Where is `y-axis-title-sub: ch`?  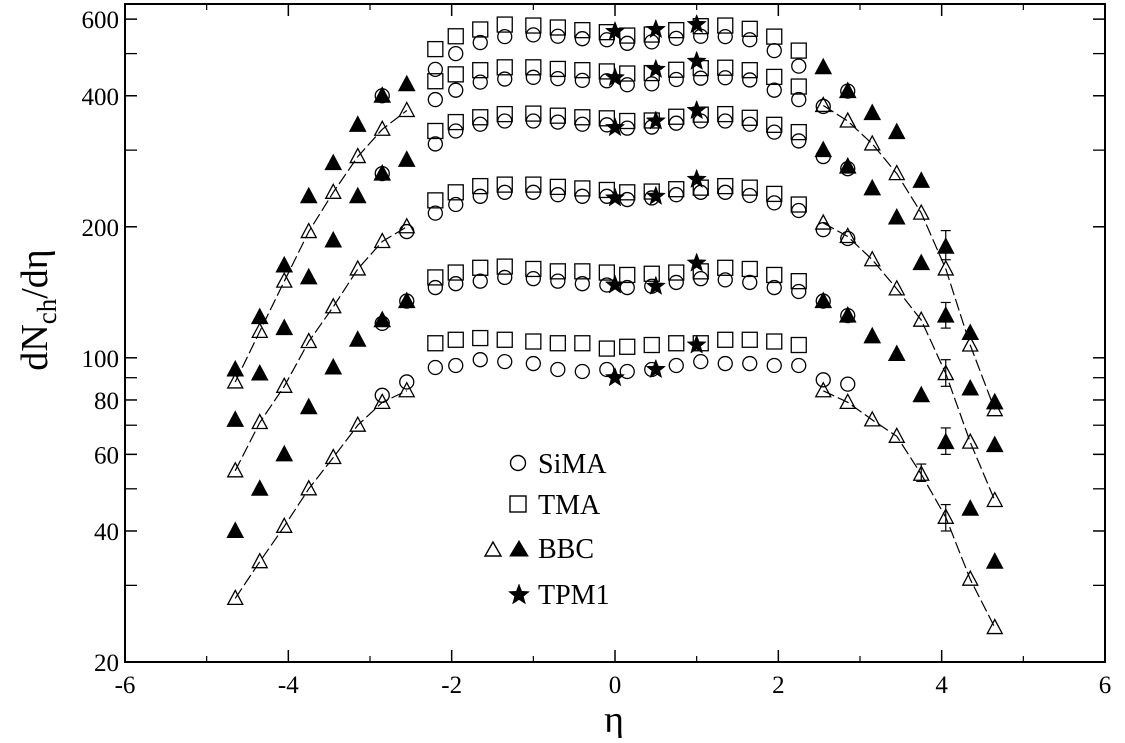
y-axis-title-sub: ch is located at coordinates (47, 311).